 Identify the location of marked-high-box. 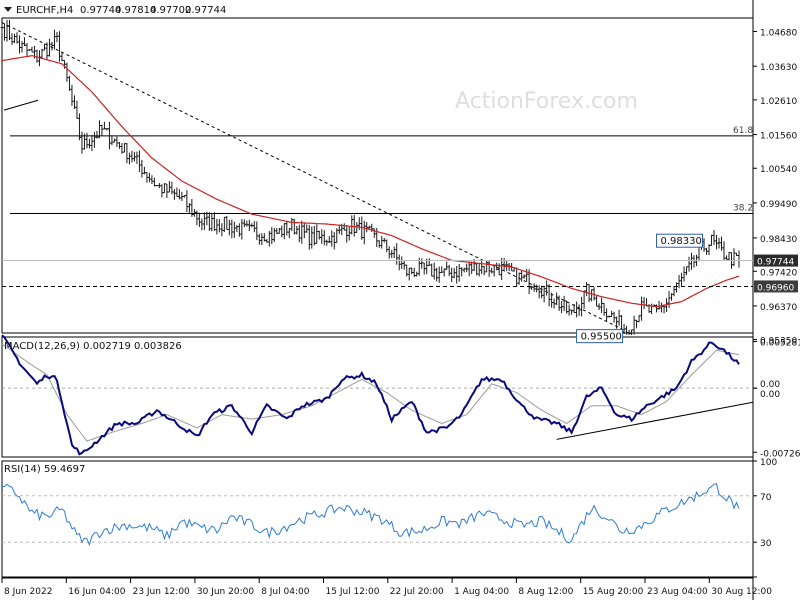
(680, 240).